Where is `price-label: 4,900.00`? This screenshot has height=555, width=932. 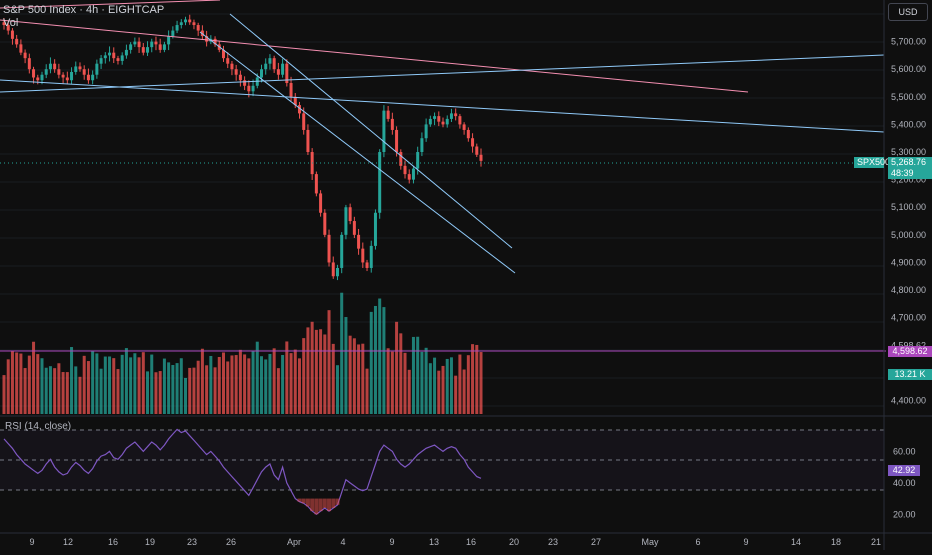
price-label: 4,900.00 is located at coordinates (908, 262).